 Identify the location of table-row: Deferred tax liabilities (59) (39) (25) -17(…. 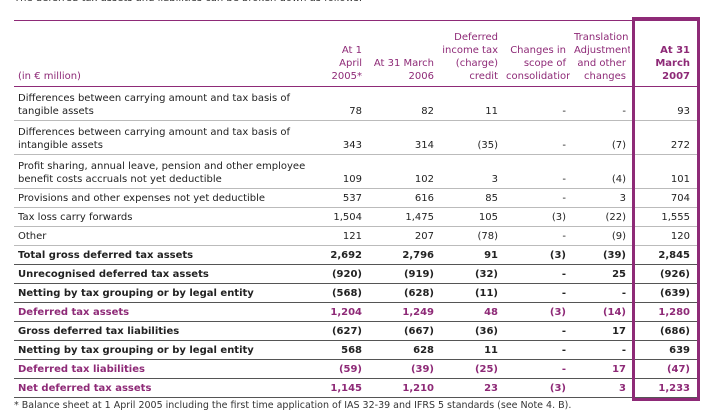
(357, 369).